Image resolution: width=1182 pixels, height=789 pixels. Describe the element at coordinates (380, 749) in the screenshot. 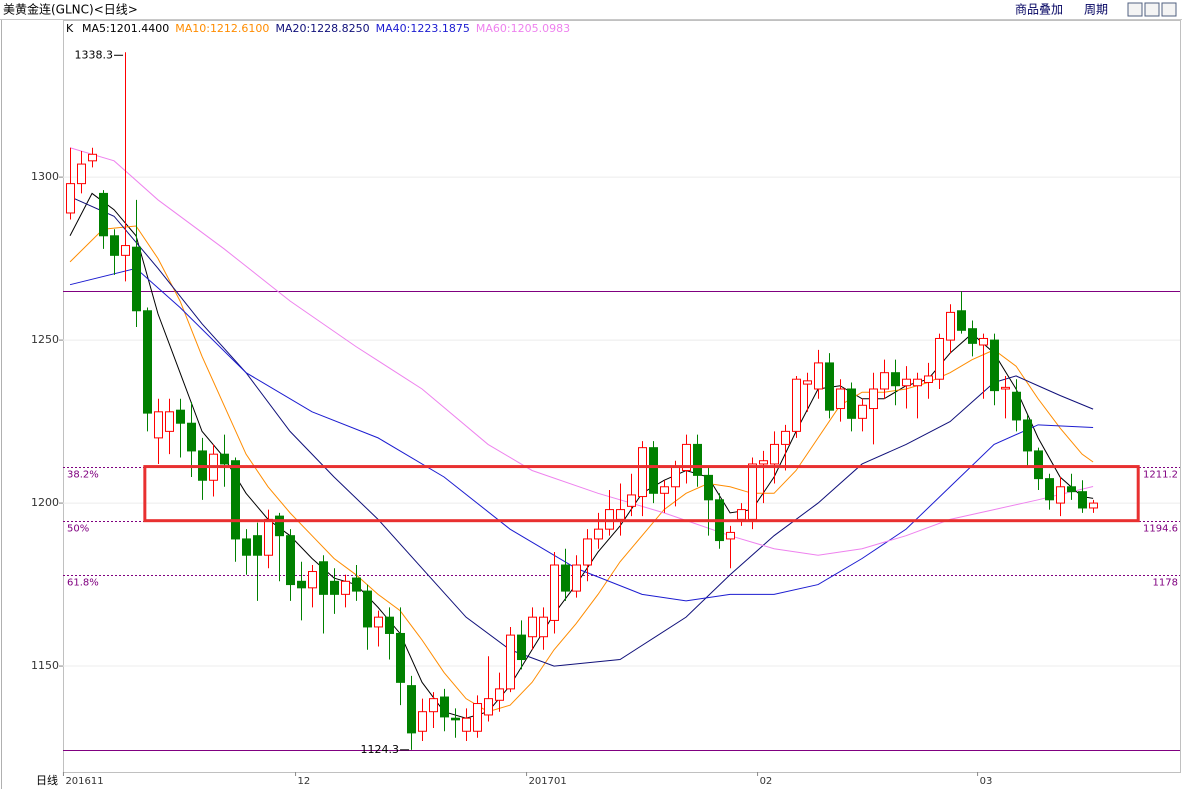

I see `extreme-label: 1124.3` at that location.